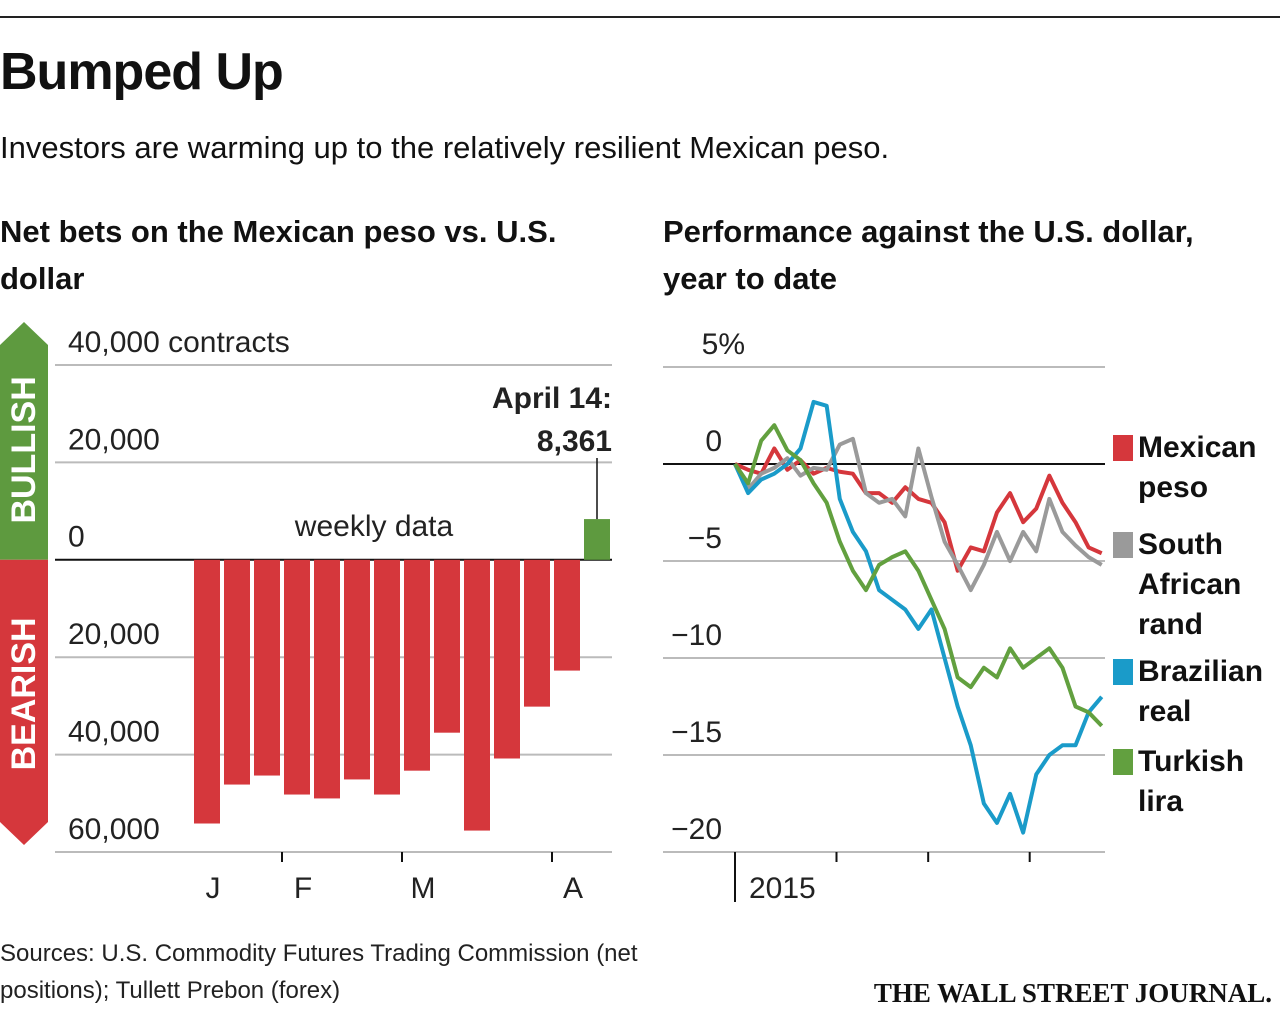  I want to click on legend-label: Mexican peso, so click(1197, 467).